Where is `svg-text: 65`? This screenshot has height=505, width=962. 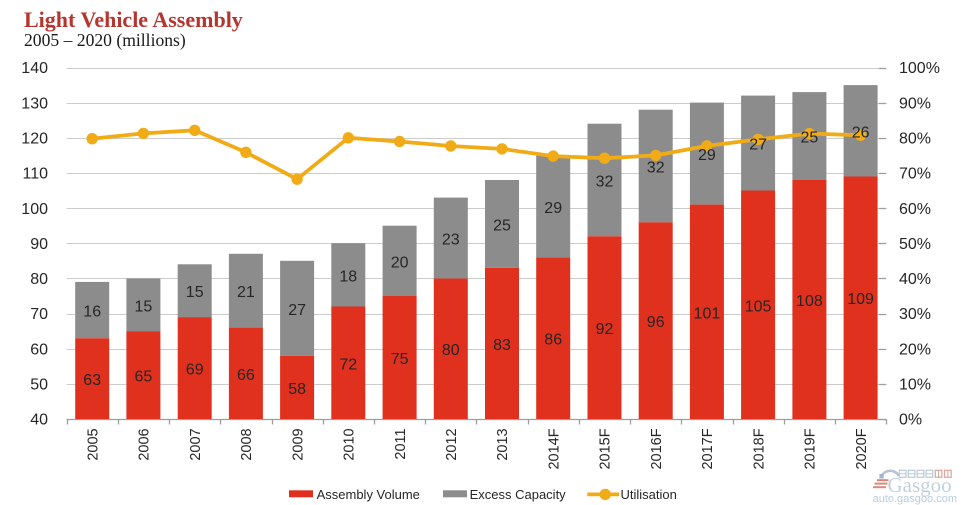
svg-text: 65 is located at coordinates (144, 377).